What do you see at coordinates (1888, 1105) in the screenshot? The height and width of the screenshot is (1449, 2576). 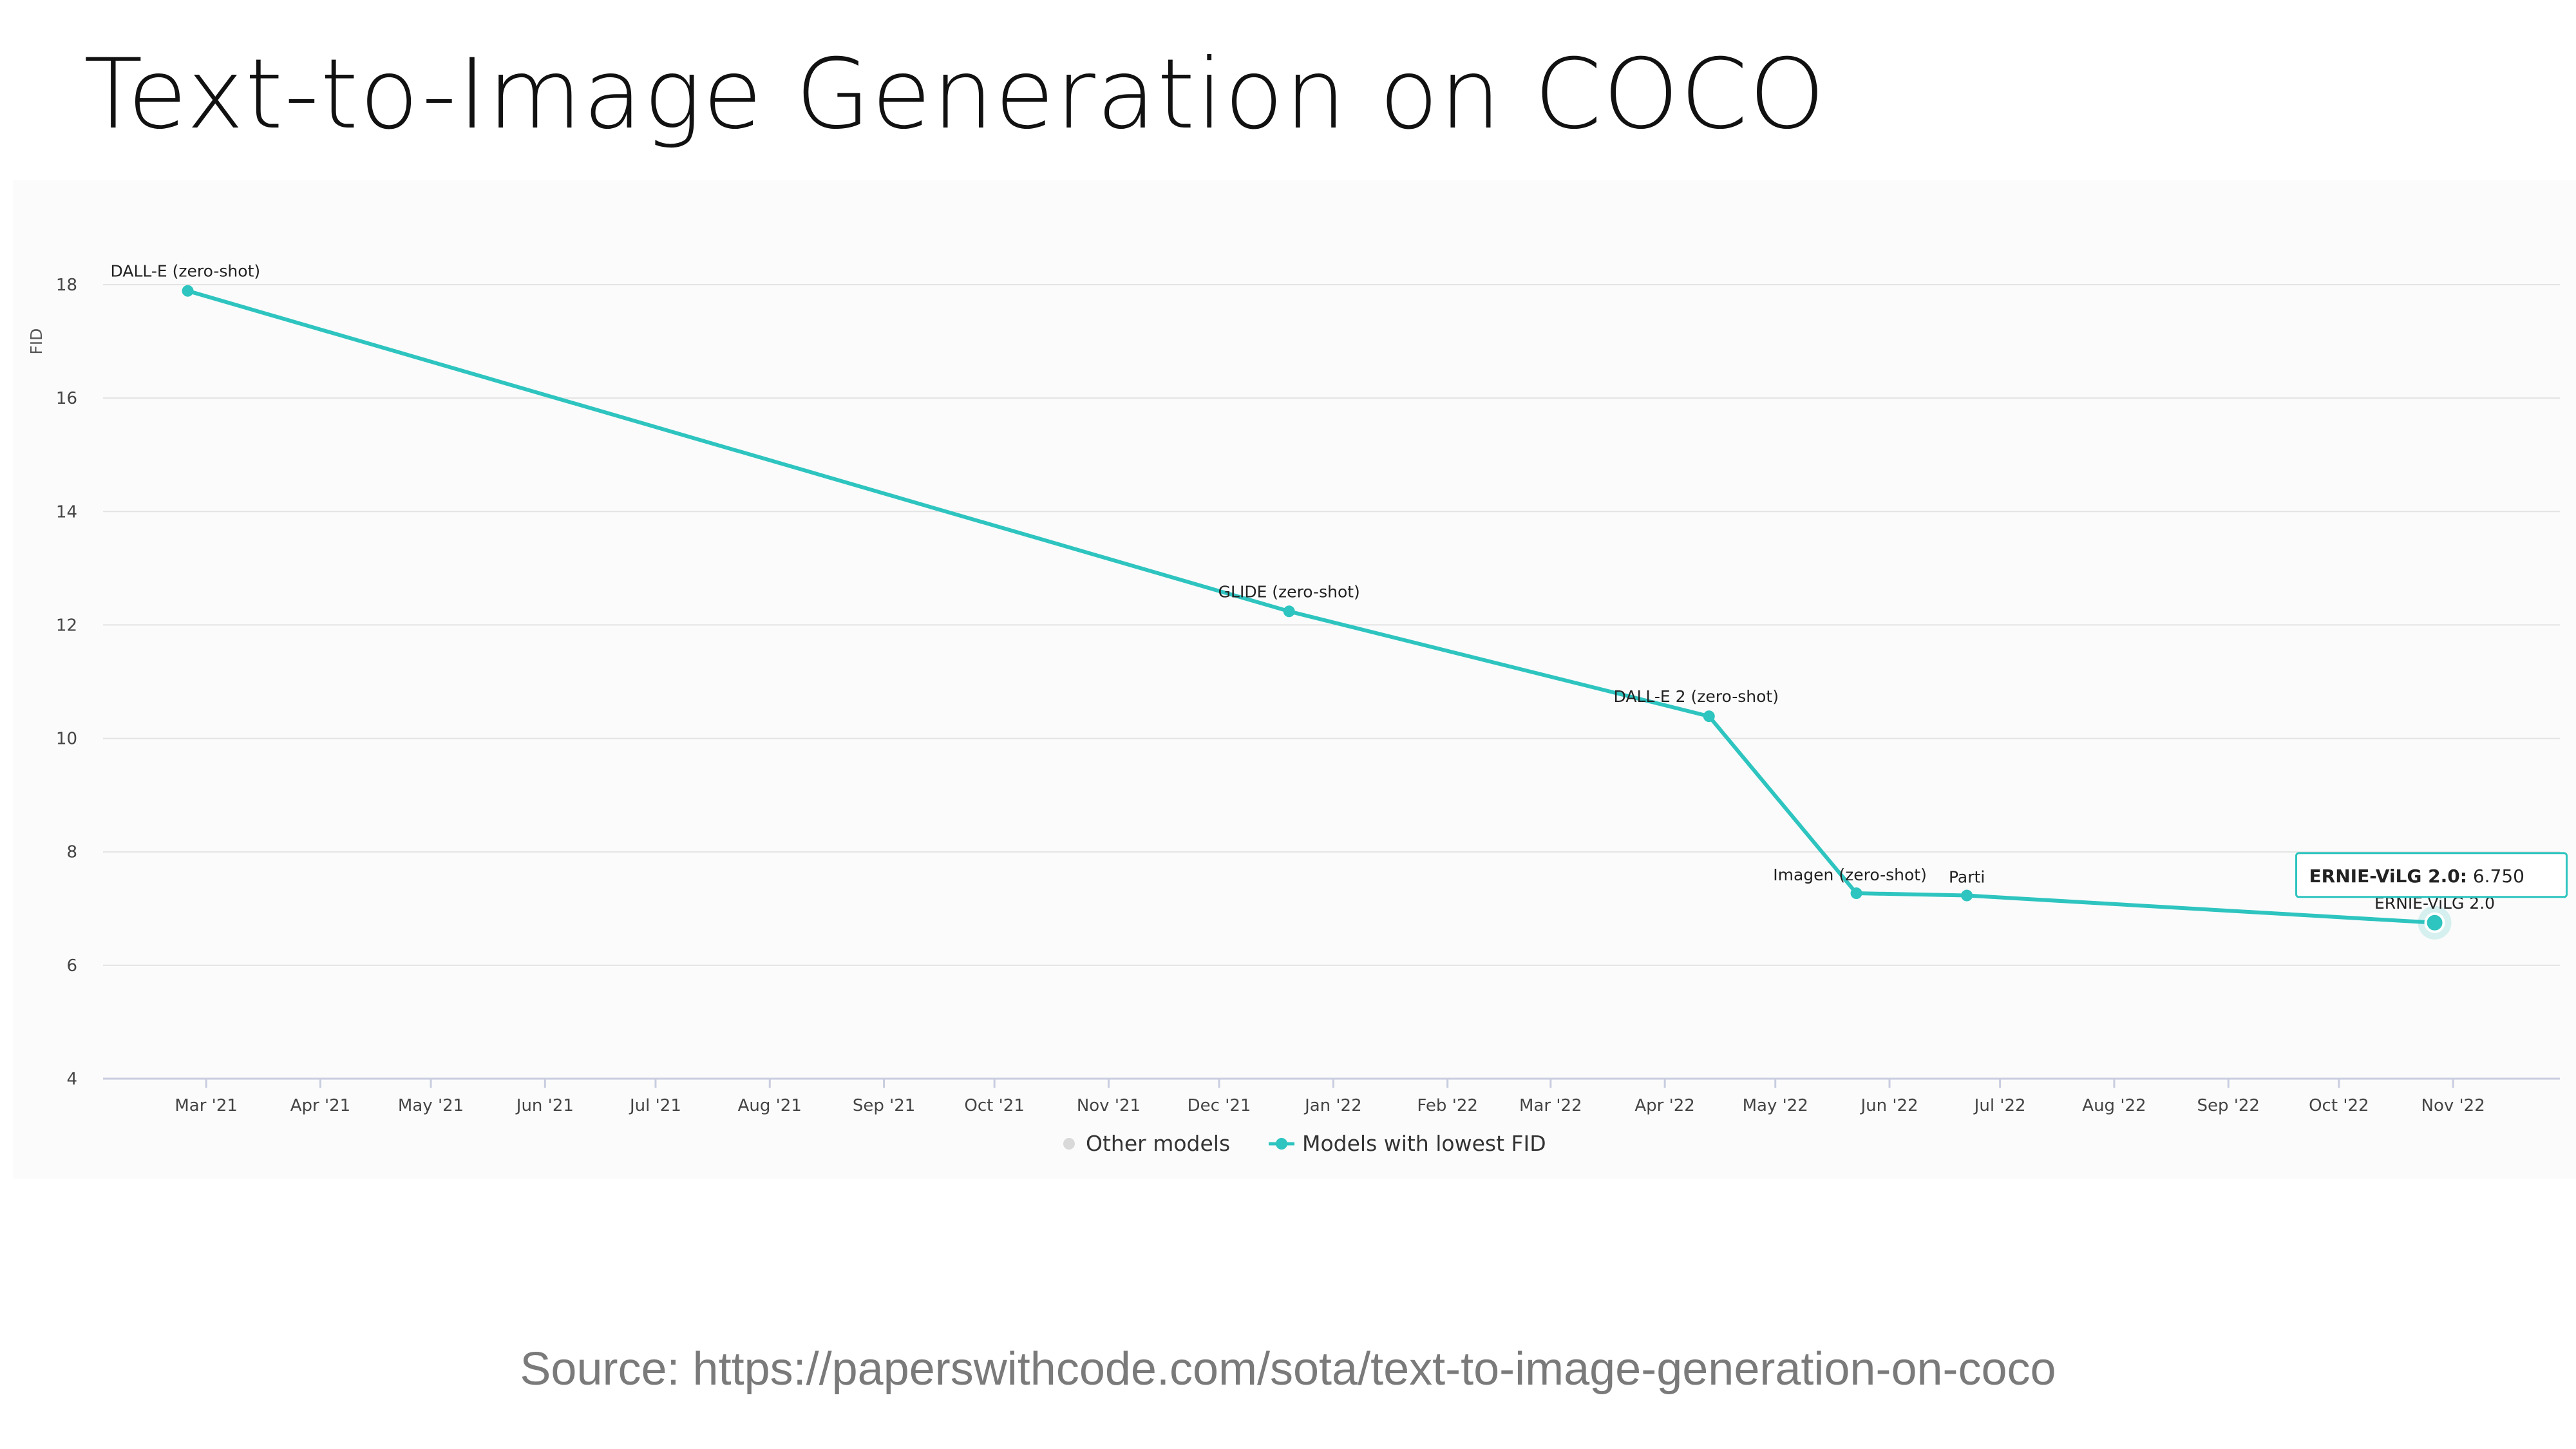 I see `x-tick-label-jun-22: Jun '22` at bounding box center [1888, 1105].